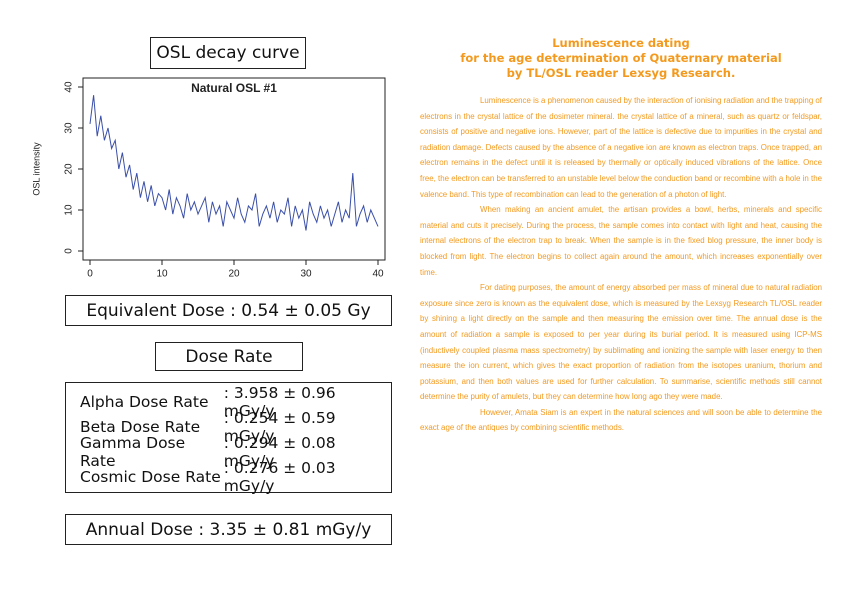  I want to click on decay-line, so click(234, 163).